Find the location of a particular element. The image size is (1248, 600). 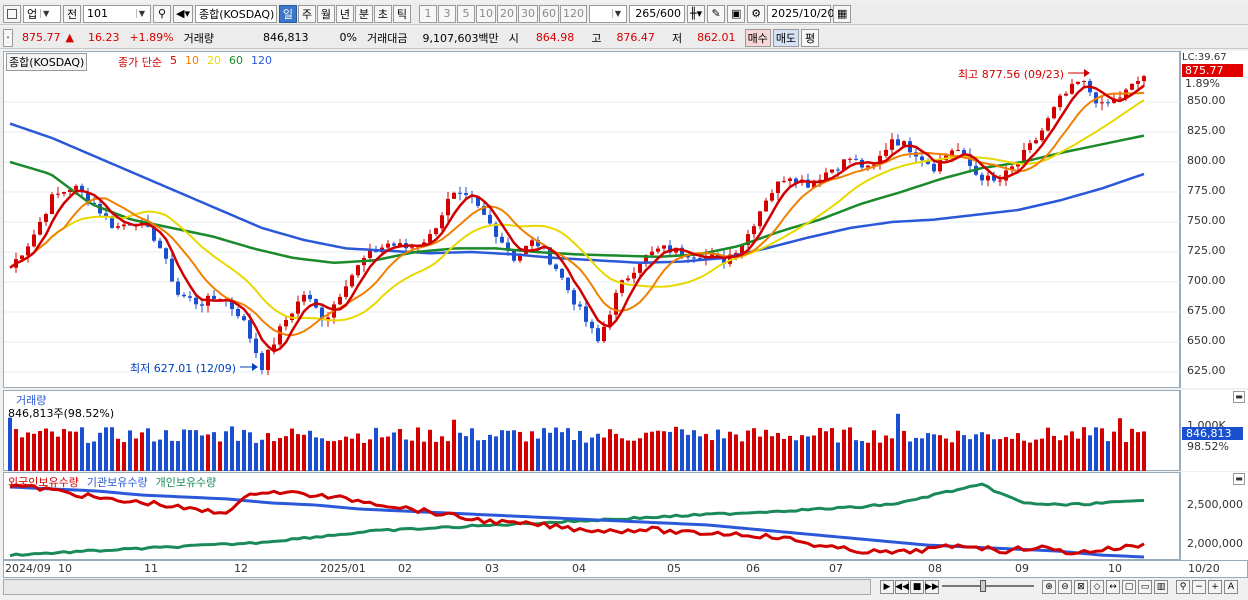

tab-period: 분 is located at coordinates (363, 13).